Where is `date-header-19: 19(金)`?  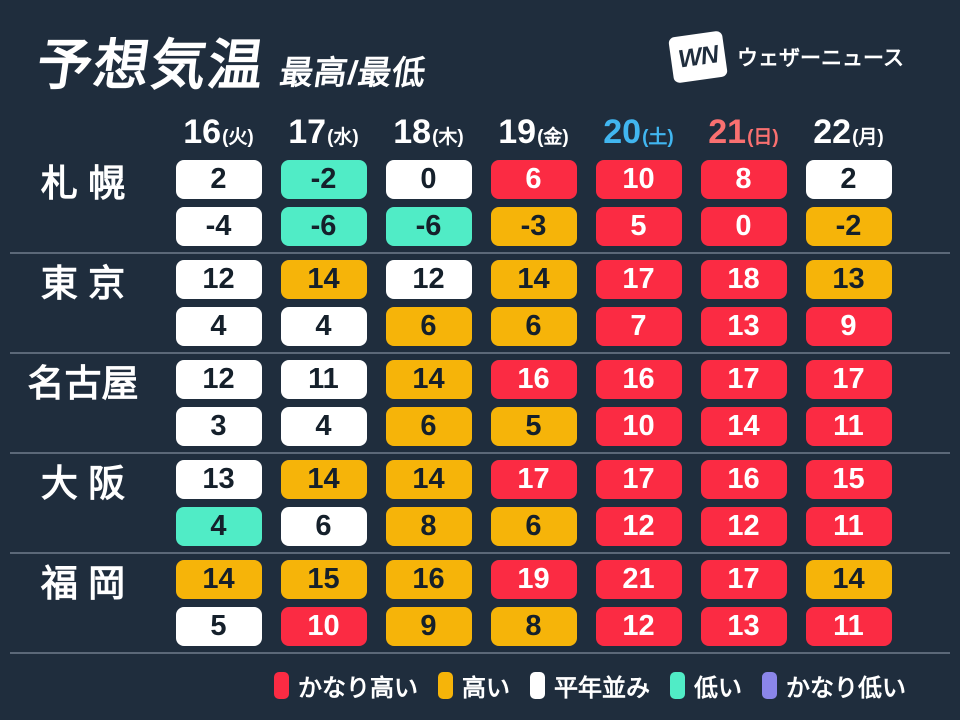
date-header-19: 19(金) is located at coordinates (533, 132).